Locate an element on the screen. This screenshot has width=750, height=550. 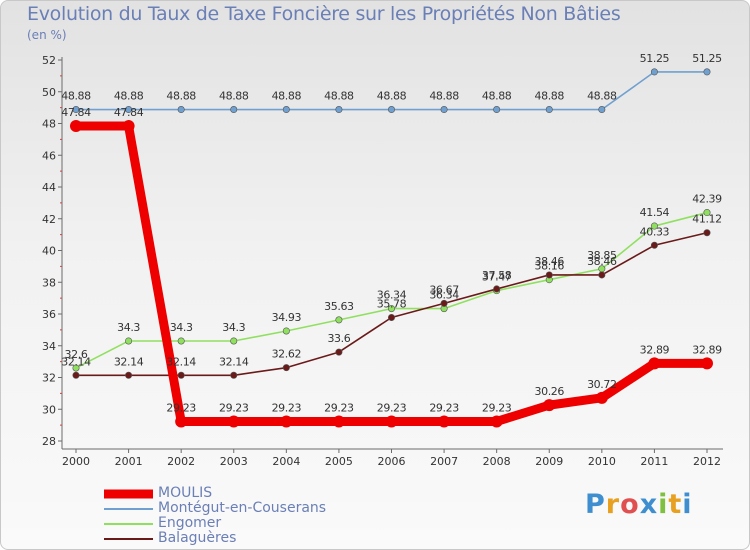
y-tick-label: 28 is located at coordinates (49, 441).